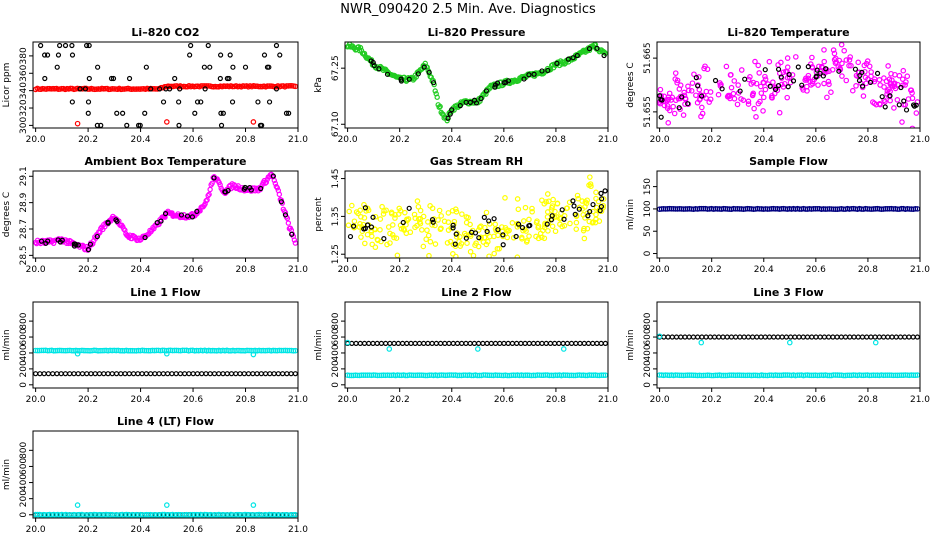 The height and width of the screenshot is (540, 936). Describe the element at coordinates (648, 231) in the screenshot. I see `y-tick-label: 50` at that location.